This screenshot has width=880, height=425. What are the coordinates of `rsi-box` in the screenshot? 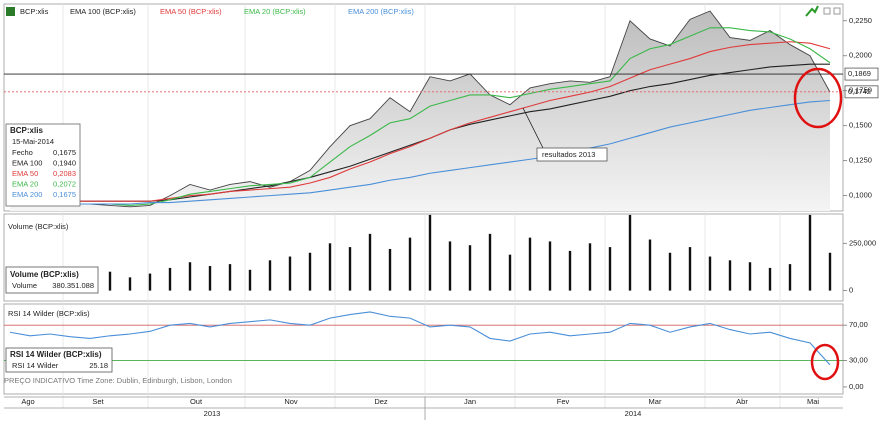 It's located at (59, 360).